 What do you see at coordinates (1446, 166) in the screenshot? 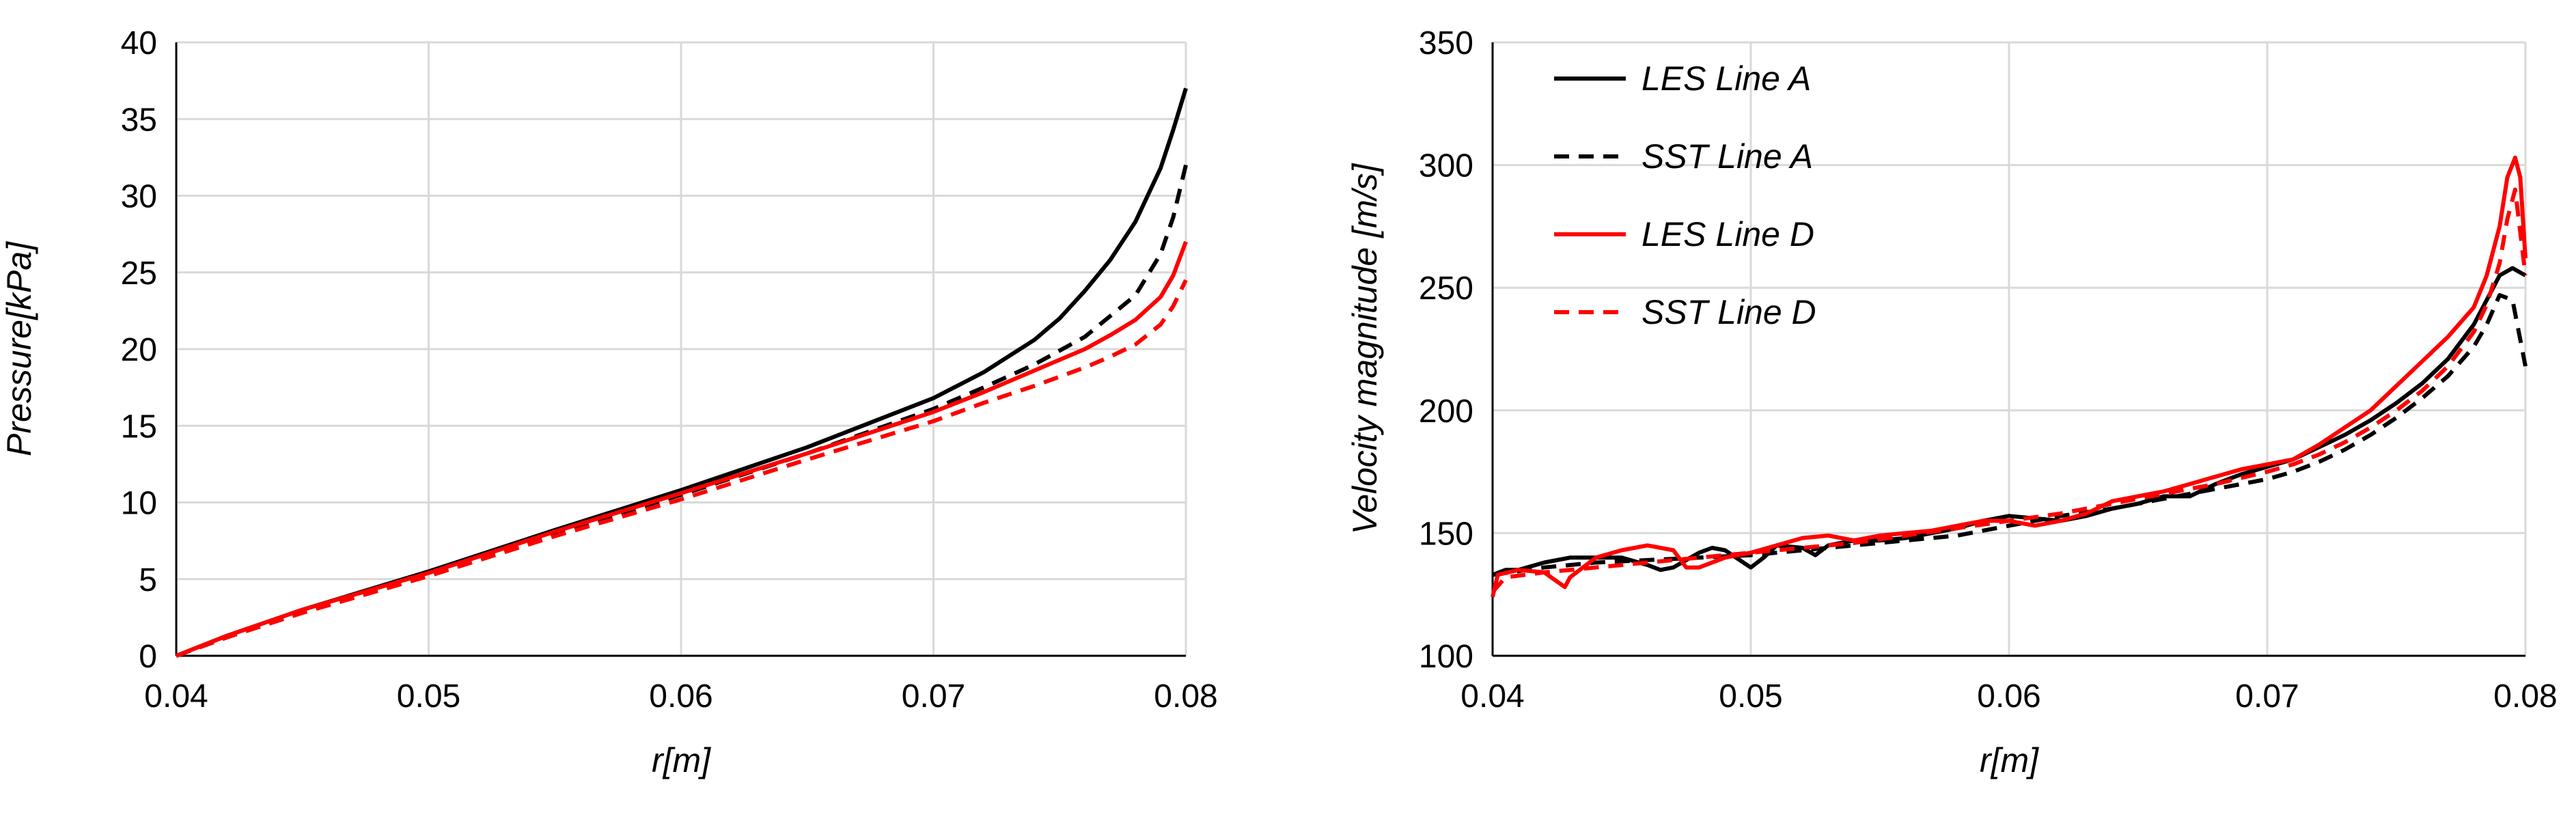
I see `y-tick-label: 300` at bounding box center [1446, 166].